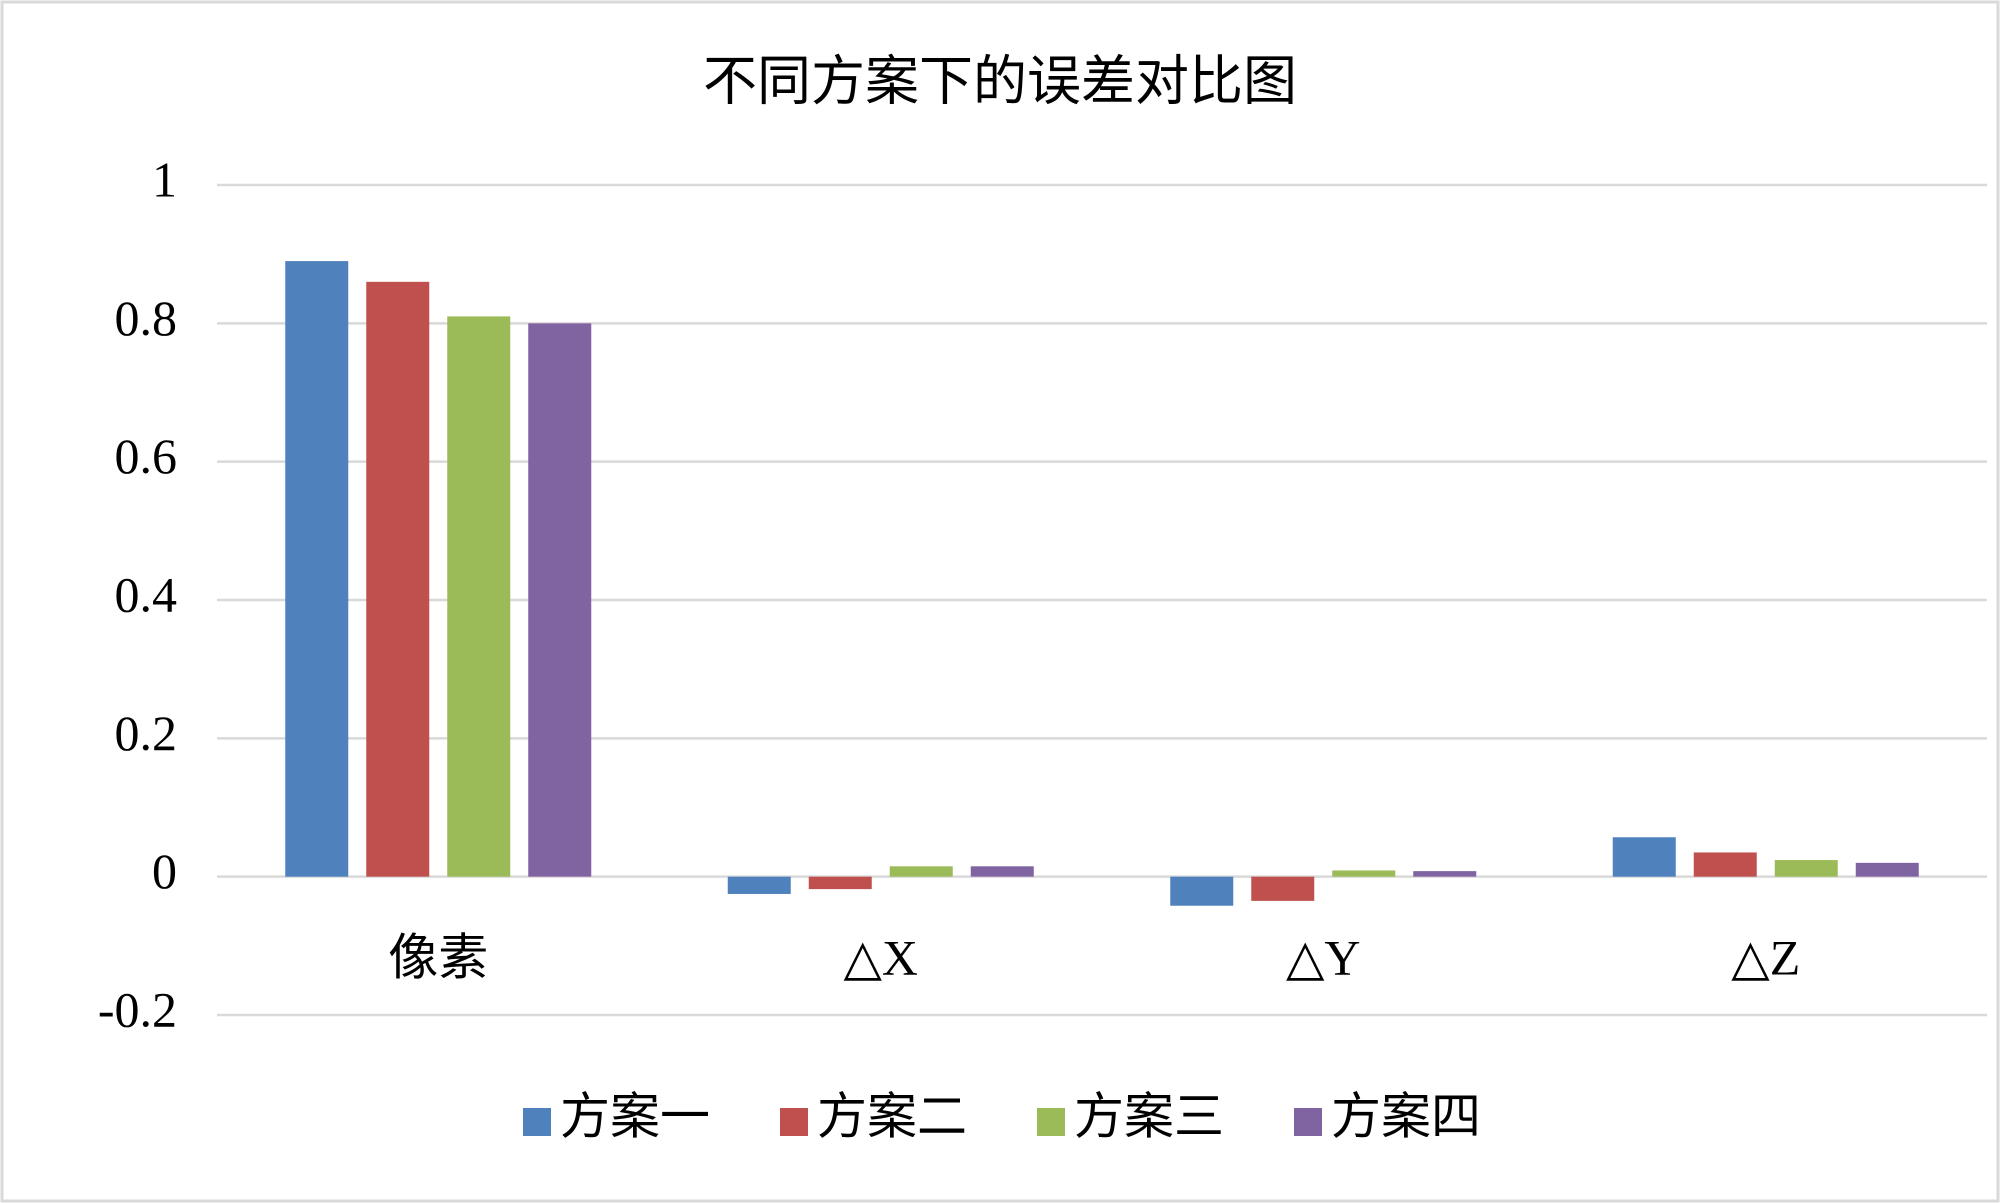 The width and height of the screenshot is (2000, 1203). What do you see at coordinates (146, 733) in the screenshot?
I see `y-tick-label: 0.2` at bounding box center [146, 733].